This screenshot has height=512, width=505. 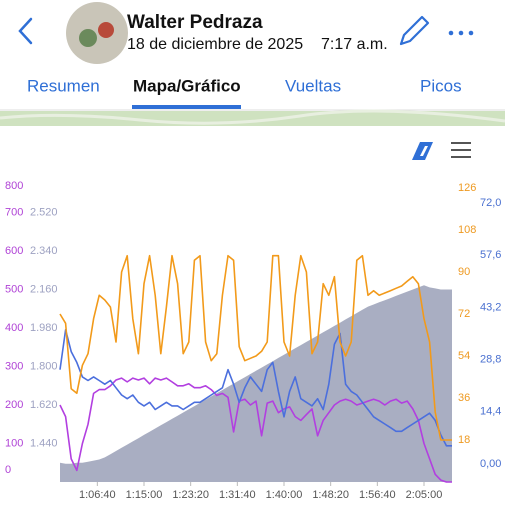 I want to click on athlete-name: Walter Pedraza, so click(x=195, y=22).